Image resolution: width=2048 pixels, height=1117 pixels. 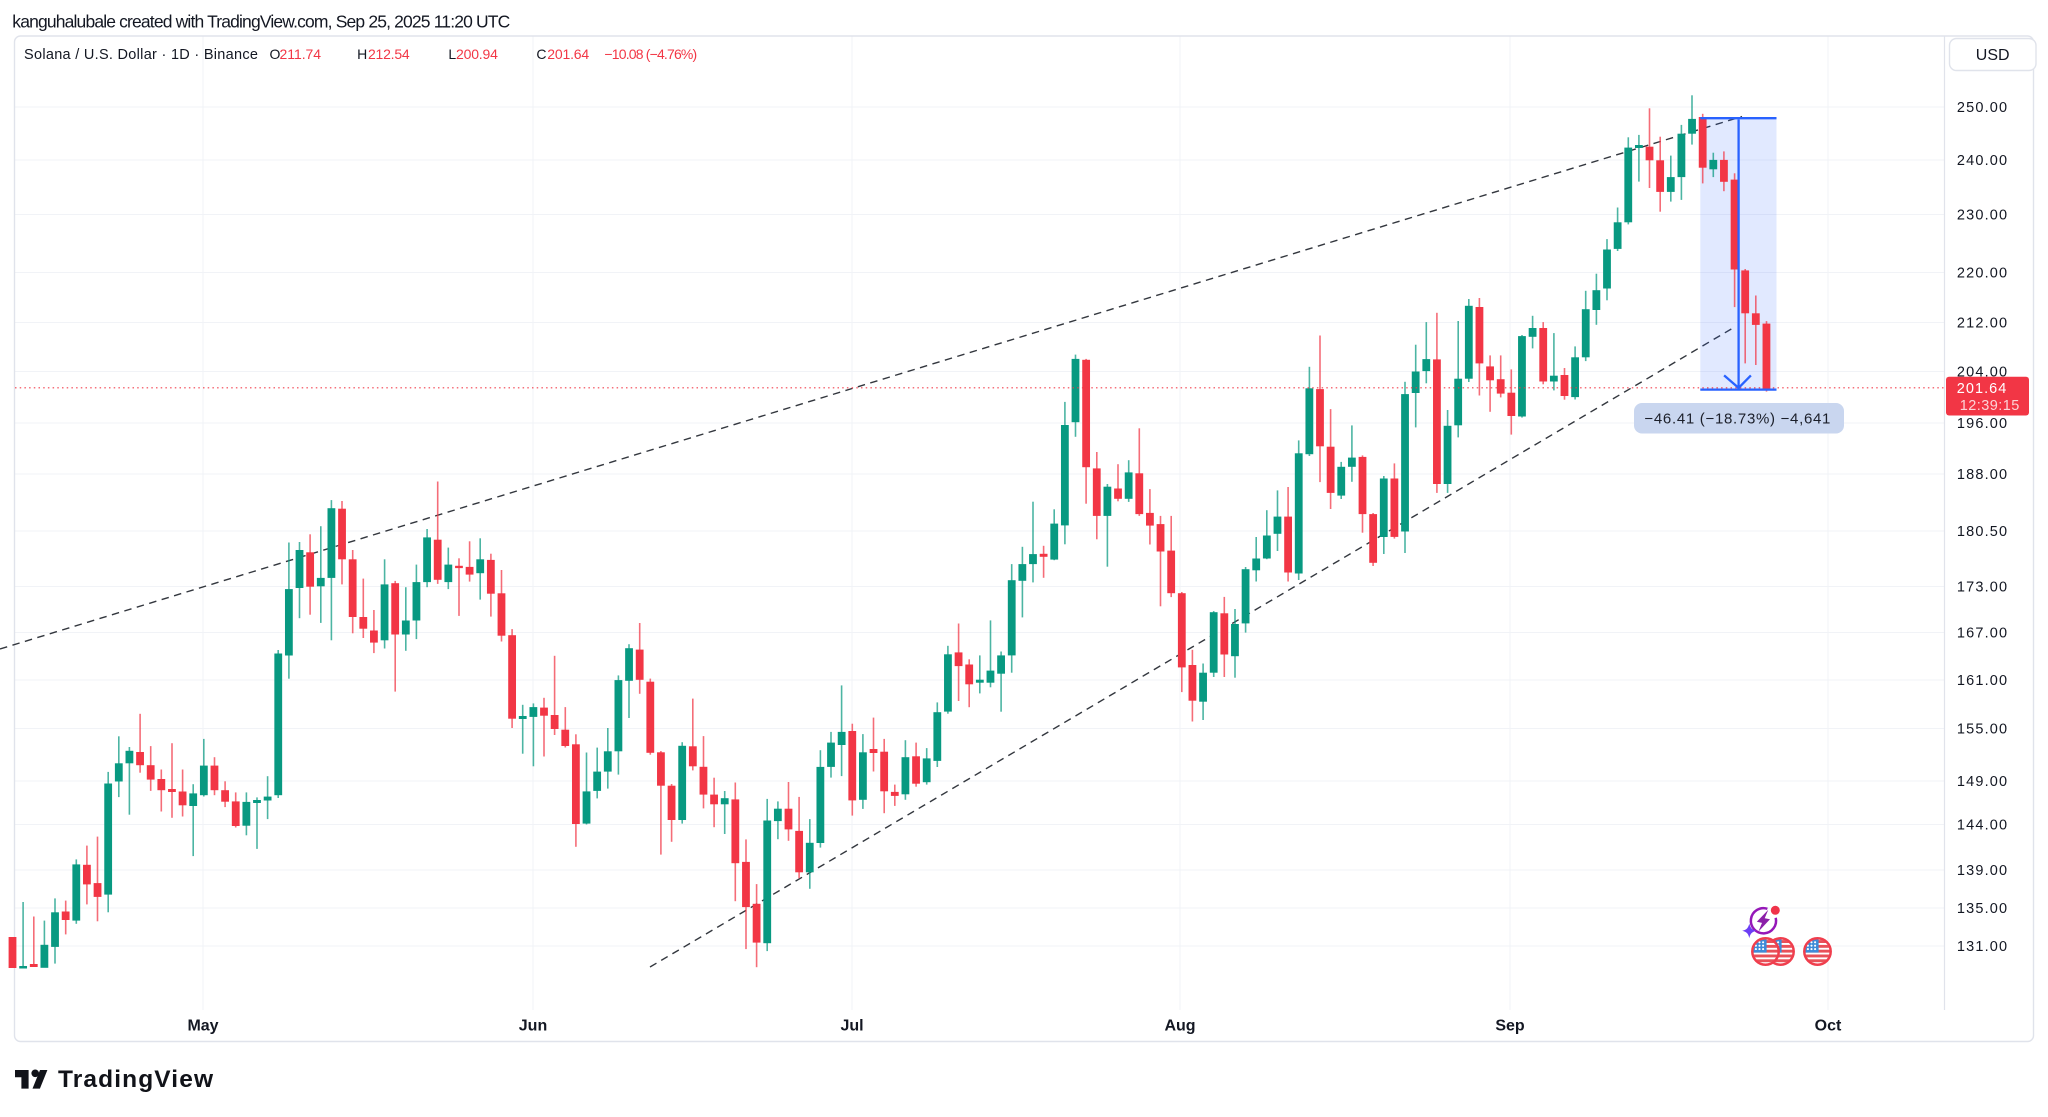 What do you see at coordinates (1737, 419) in the screenshot?
I see `svg-text: −46.41 (−18.73%) −4,641` at bounding box center [1737, 419].